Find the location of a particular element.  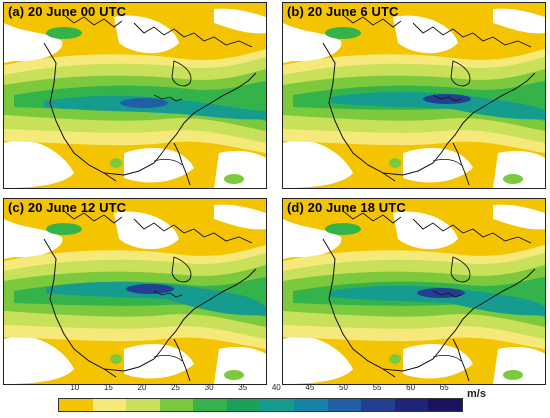

colorbar-tick-label: 30 is located at coordinates (209, 387).